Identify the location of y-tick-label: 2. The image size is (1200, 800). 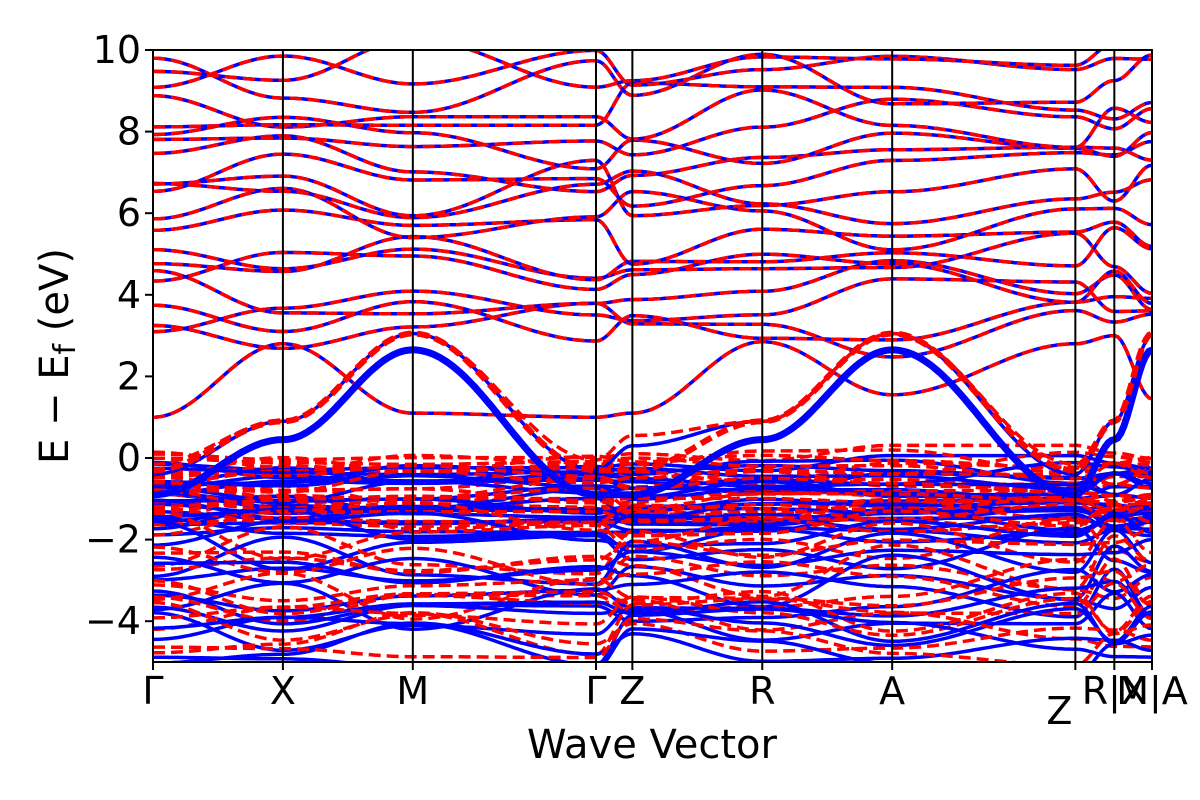
(129, 376).